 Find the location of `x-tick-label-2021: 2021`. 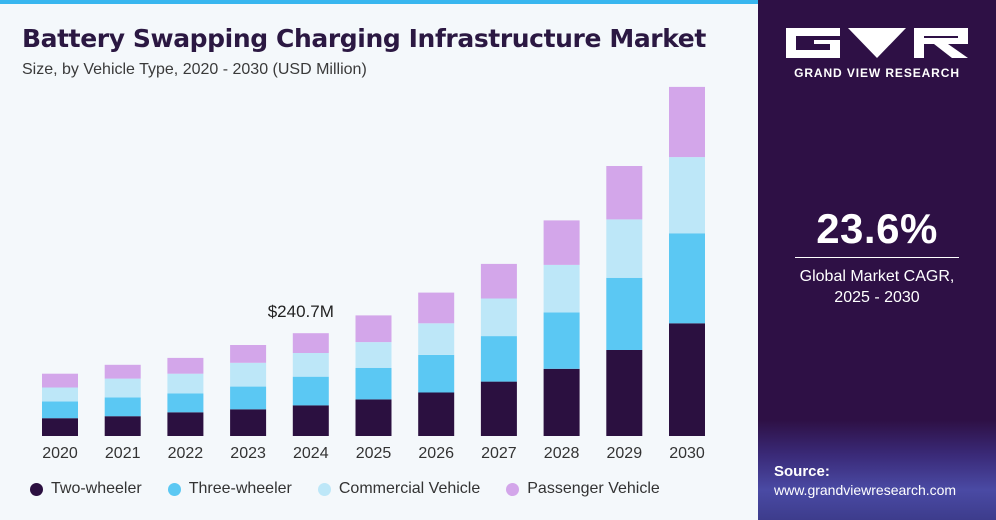

x-tick-label-2021: 2021 is located at coordinates (123, 453).